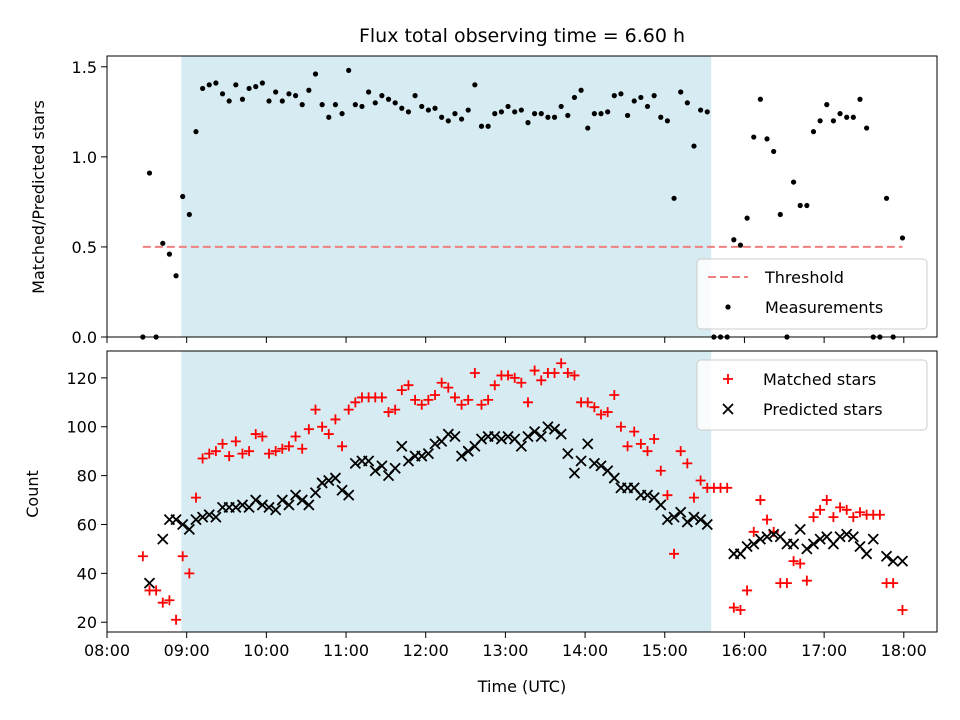 The width and height of the screenshot is (960, 720). What do you see at coordinates (728, 307) in the screenshot?
I see `legend-measurements-swatch` at bounding box center [728, 307].